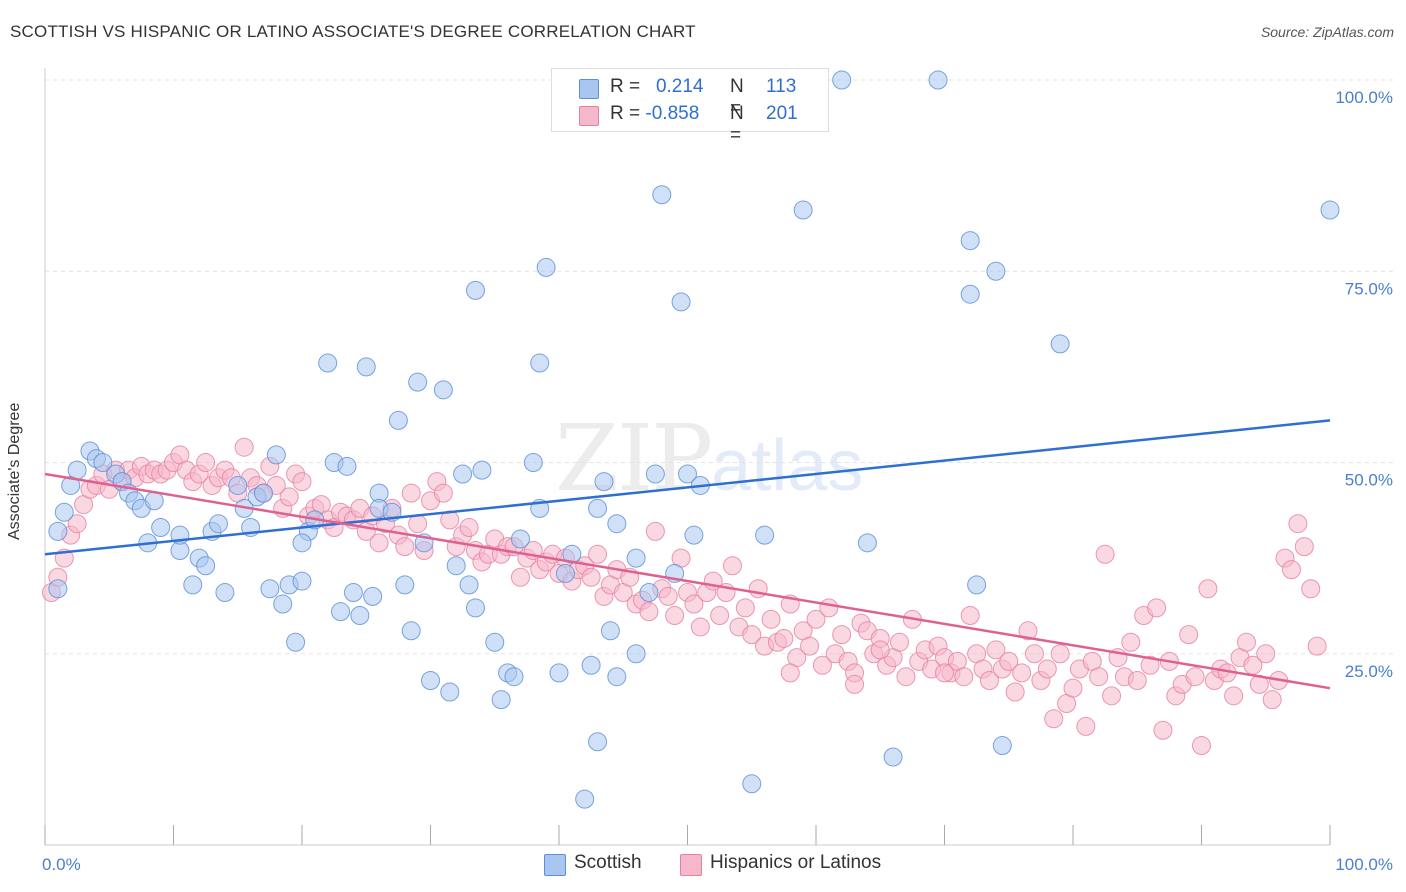 This screenshot has height=892, width=1406. I want to click on x-tick-label: 100.0%, so click(1364, 864).